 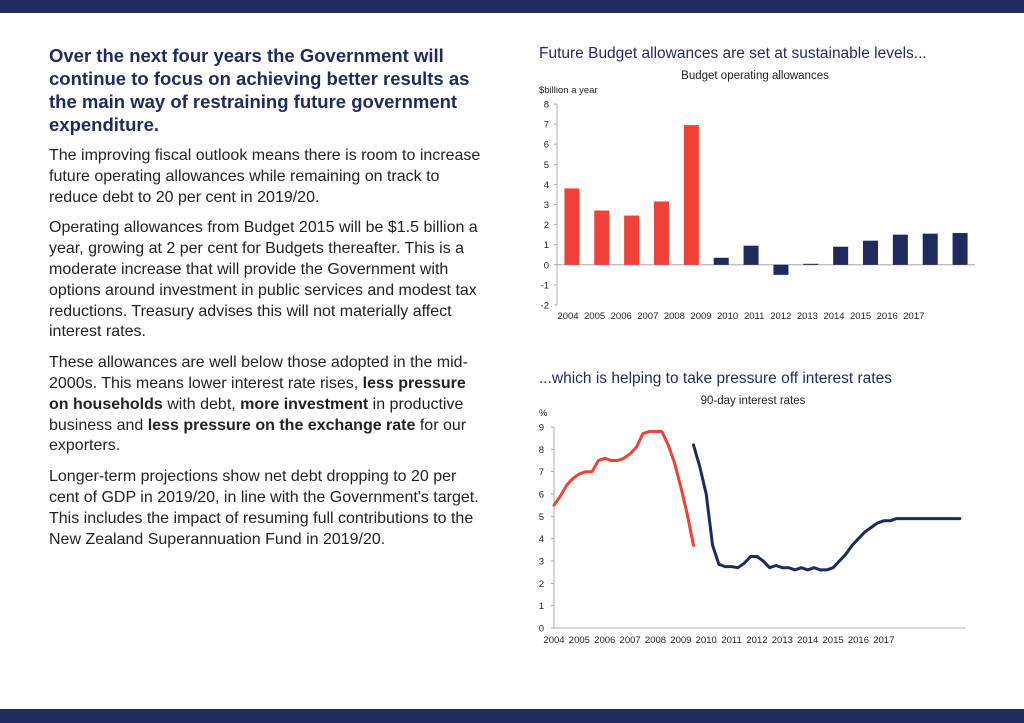 I want to click on chart2-x-tick-label: 2004, so click(x=553, y=640).